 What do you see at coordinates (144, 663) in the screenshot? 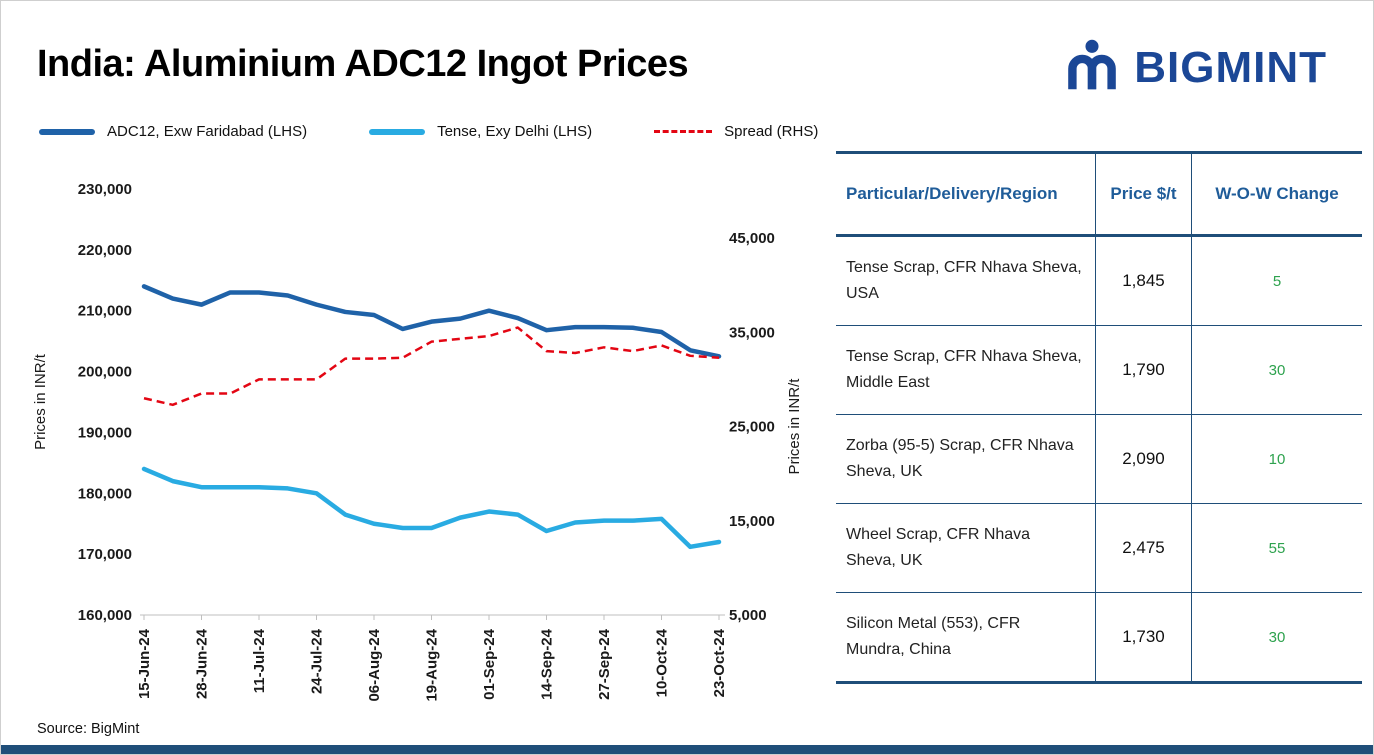
I see `svg-text: 15-Jun-24` at bounding box center [144, 663].